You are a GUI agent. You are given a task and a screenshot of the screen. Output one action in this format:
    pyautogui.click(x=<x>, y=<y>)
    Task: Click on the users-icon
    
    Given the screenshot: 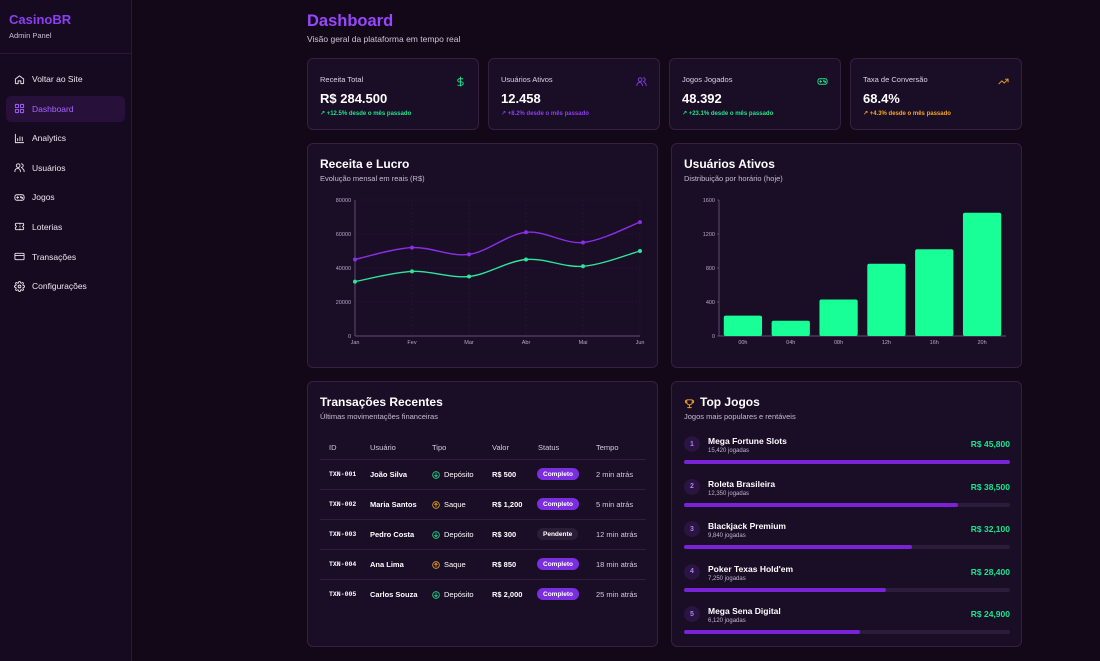 What is the action you would take?
    pyautogui.click(x=641, y=80)
    